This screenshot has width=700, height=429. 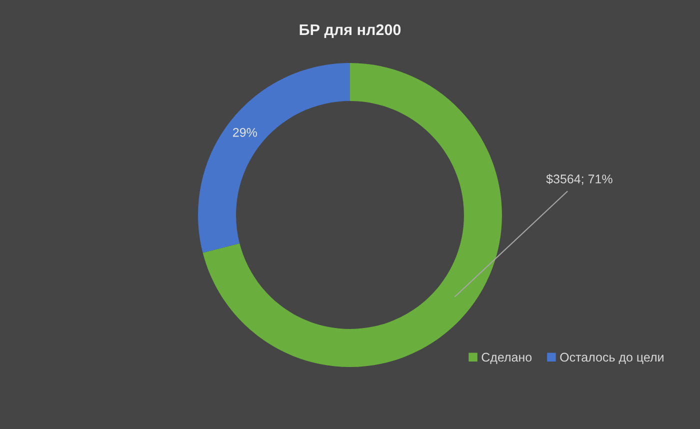 What do you see at coordinates (507, 358) in the screenshot?
I see `legend-label: Сделано` at bounding box center [507, 358].